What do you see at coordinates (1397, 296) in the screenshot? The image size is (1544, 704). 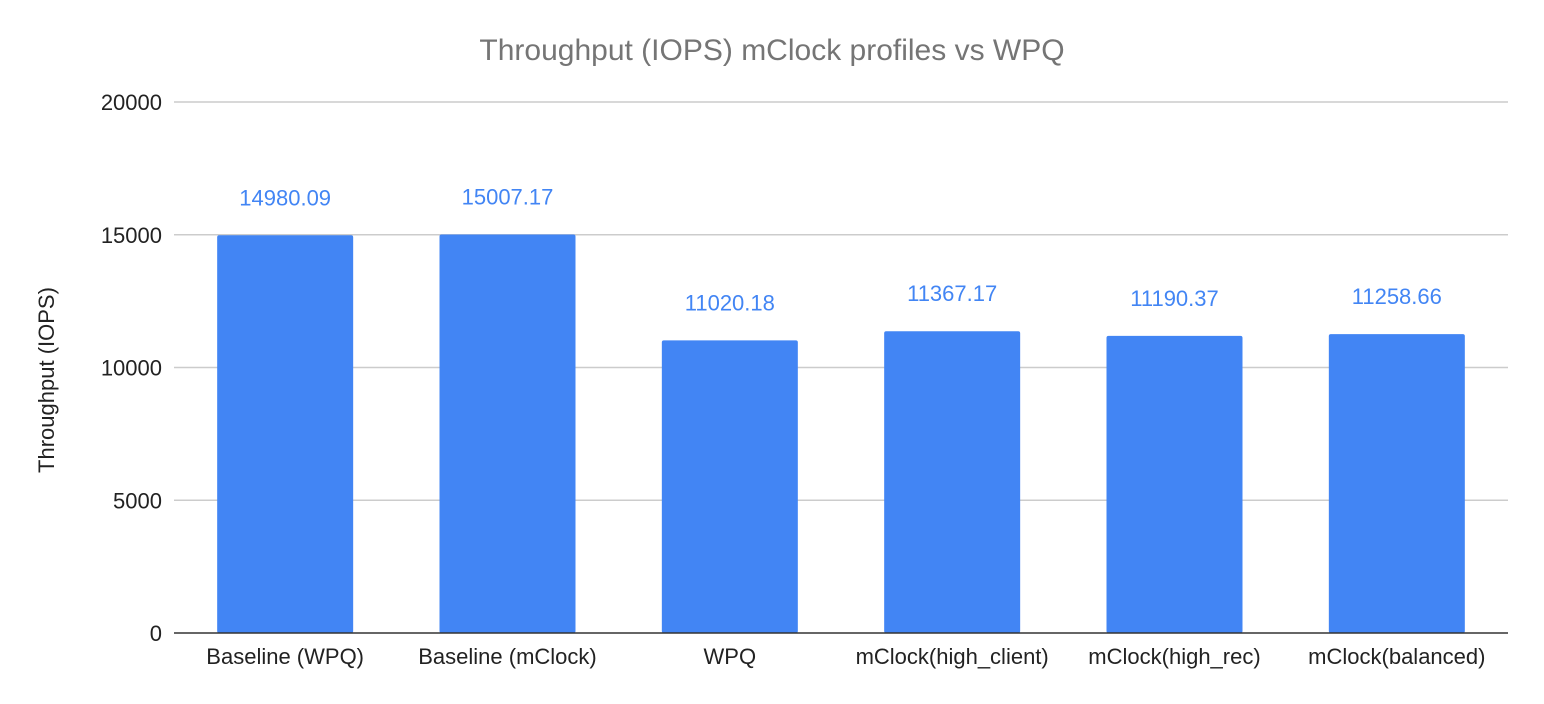 I see `data-label: 11258.66` at bounding box center [1397, 296].